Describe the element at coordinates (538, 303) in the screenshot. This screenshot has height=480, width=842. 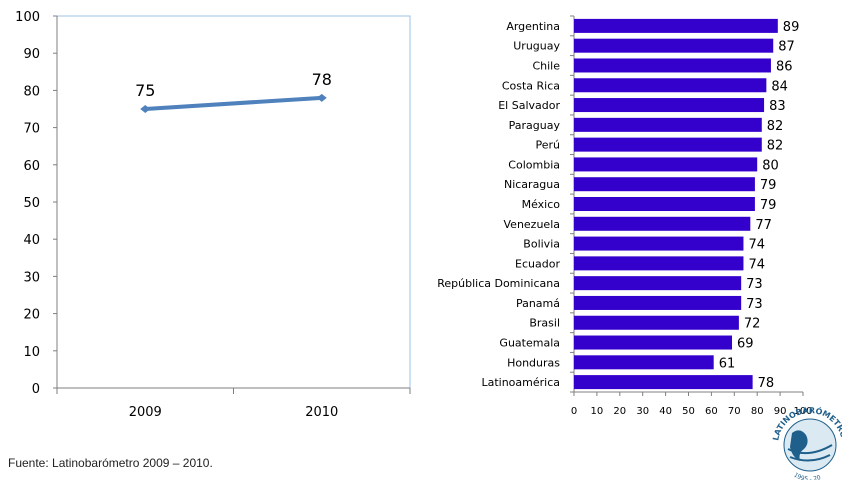
I see `category-label: Panamá` at that location.